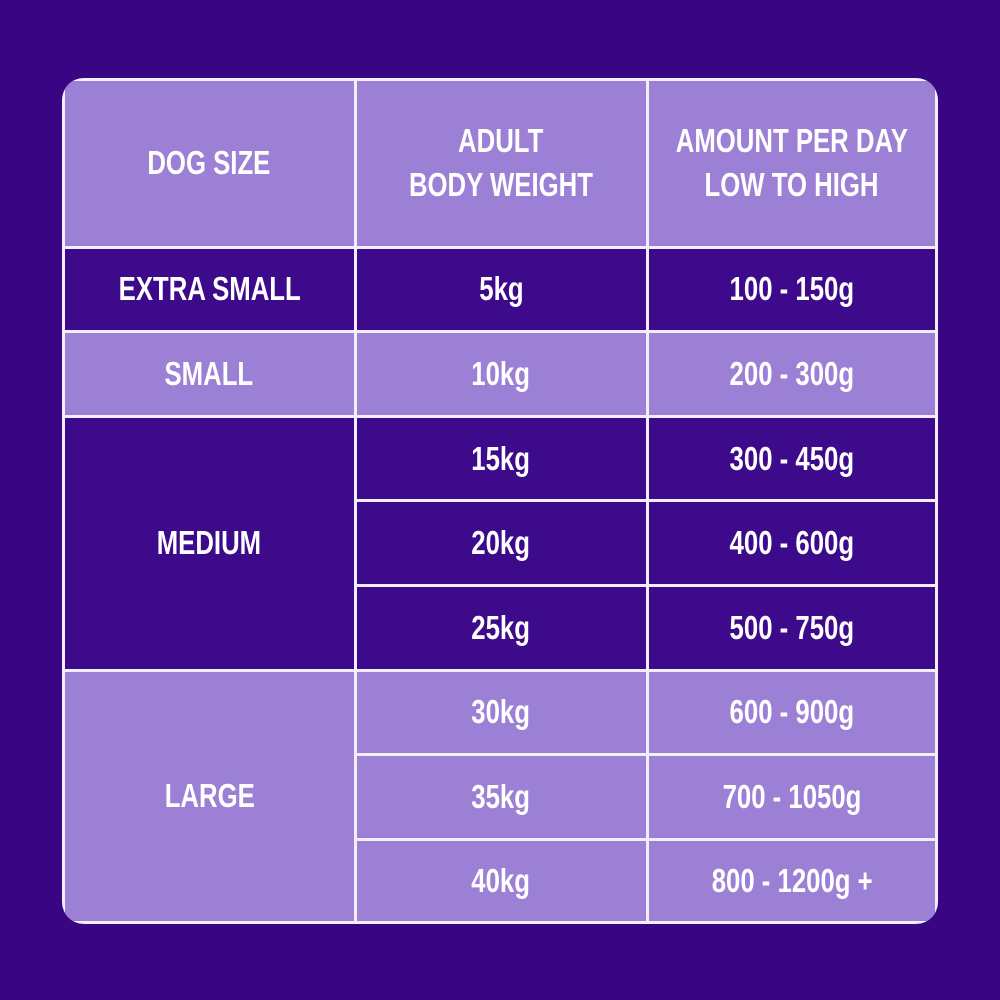  What do you see at coordinates (501, 163) in the screenshot?
I see `header-cell: ADULT BODY WEIGHT` at bounding box center [501, 163].